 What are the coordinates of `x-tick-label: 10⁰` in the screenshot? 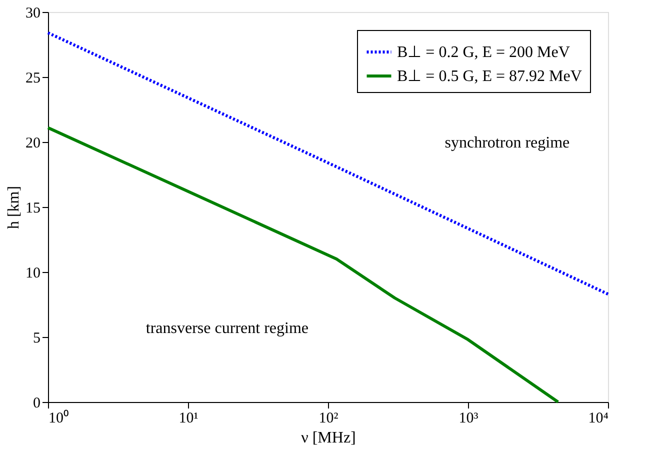 It's located at (58, 418).